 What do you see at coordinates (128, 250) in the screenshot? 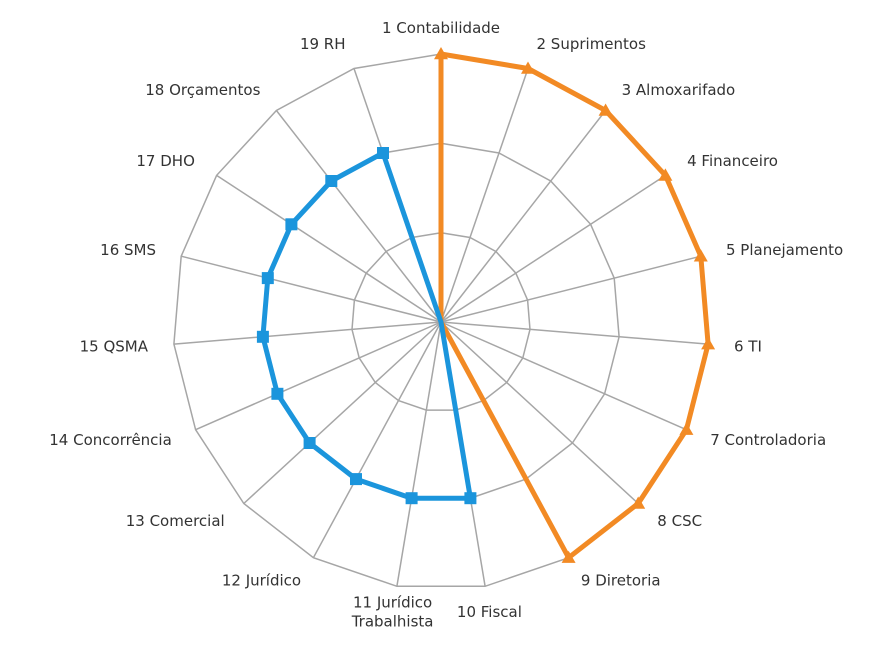
I see `category-label-16: 16 SMS` at bounding box center [128, 250].